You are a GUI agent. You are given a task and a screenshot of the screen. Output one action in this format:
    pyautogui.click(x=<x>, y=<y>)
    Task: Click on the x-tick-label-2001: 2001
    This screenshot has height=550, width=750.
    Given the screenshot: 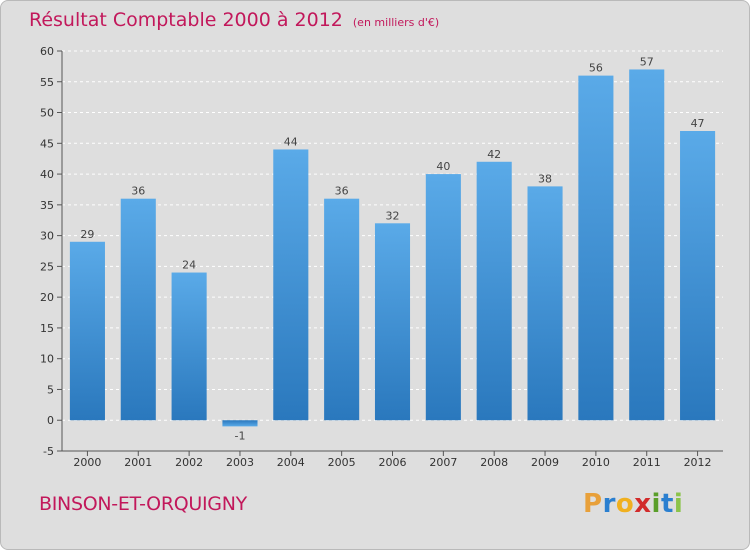 What is the action you would take?
    pyautogui.click(x=138, y=462)
    